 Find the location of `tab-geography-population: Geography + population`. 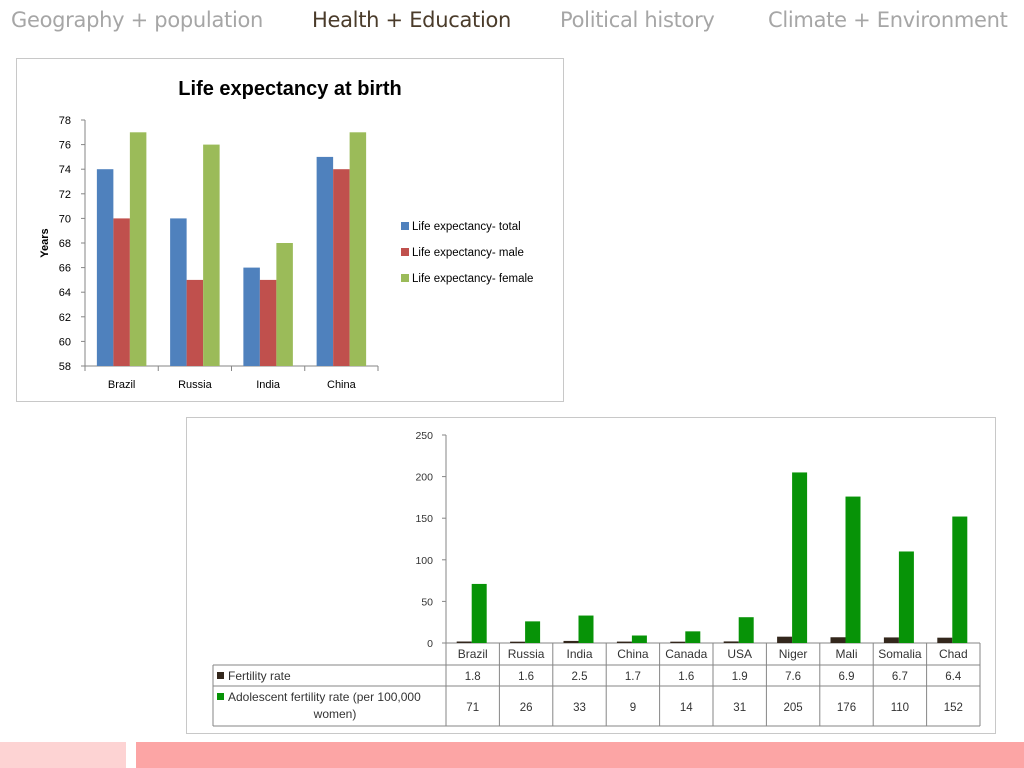

tab-geography-population: Geography + population is located at coordinates (137, 20).